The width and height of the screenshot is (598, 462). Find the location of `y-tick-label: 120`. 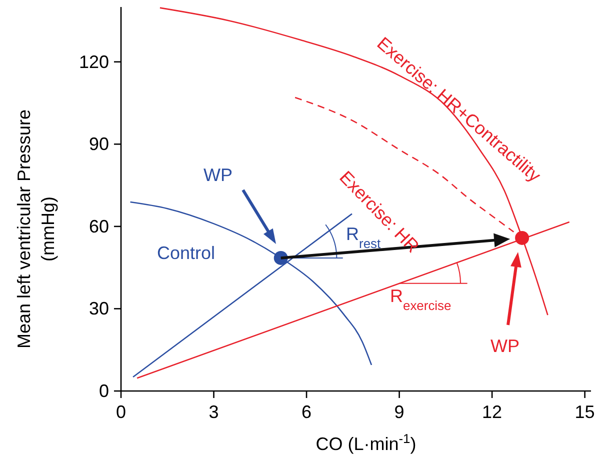

y-tick-label: 120 is located at coordinates (93, 62).